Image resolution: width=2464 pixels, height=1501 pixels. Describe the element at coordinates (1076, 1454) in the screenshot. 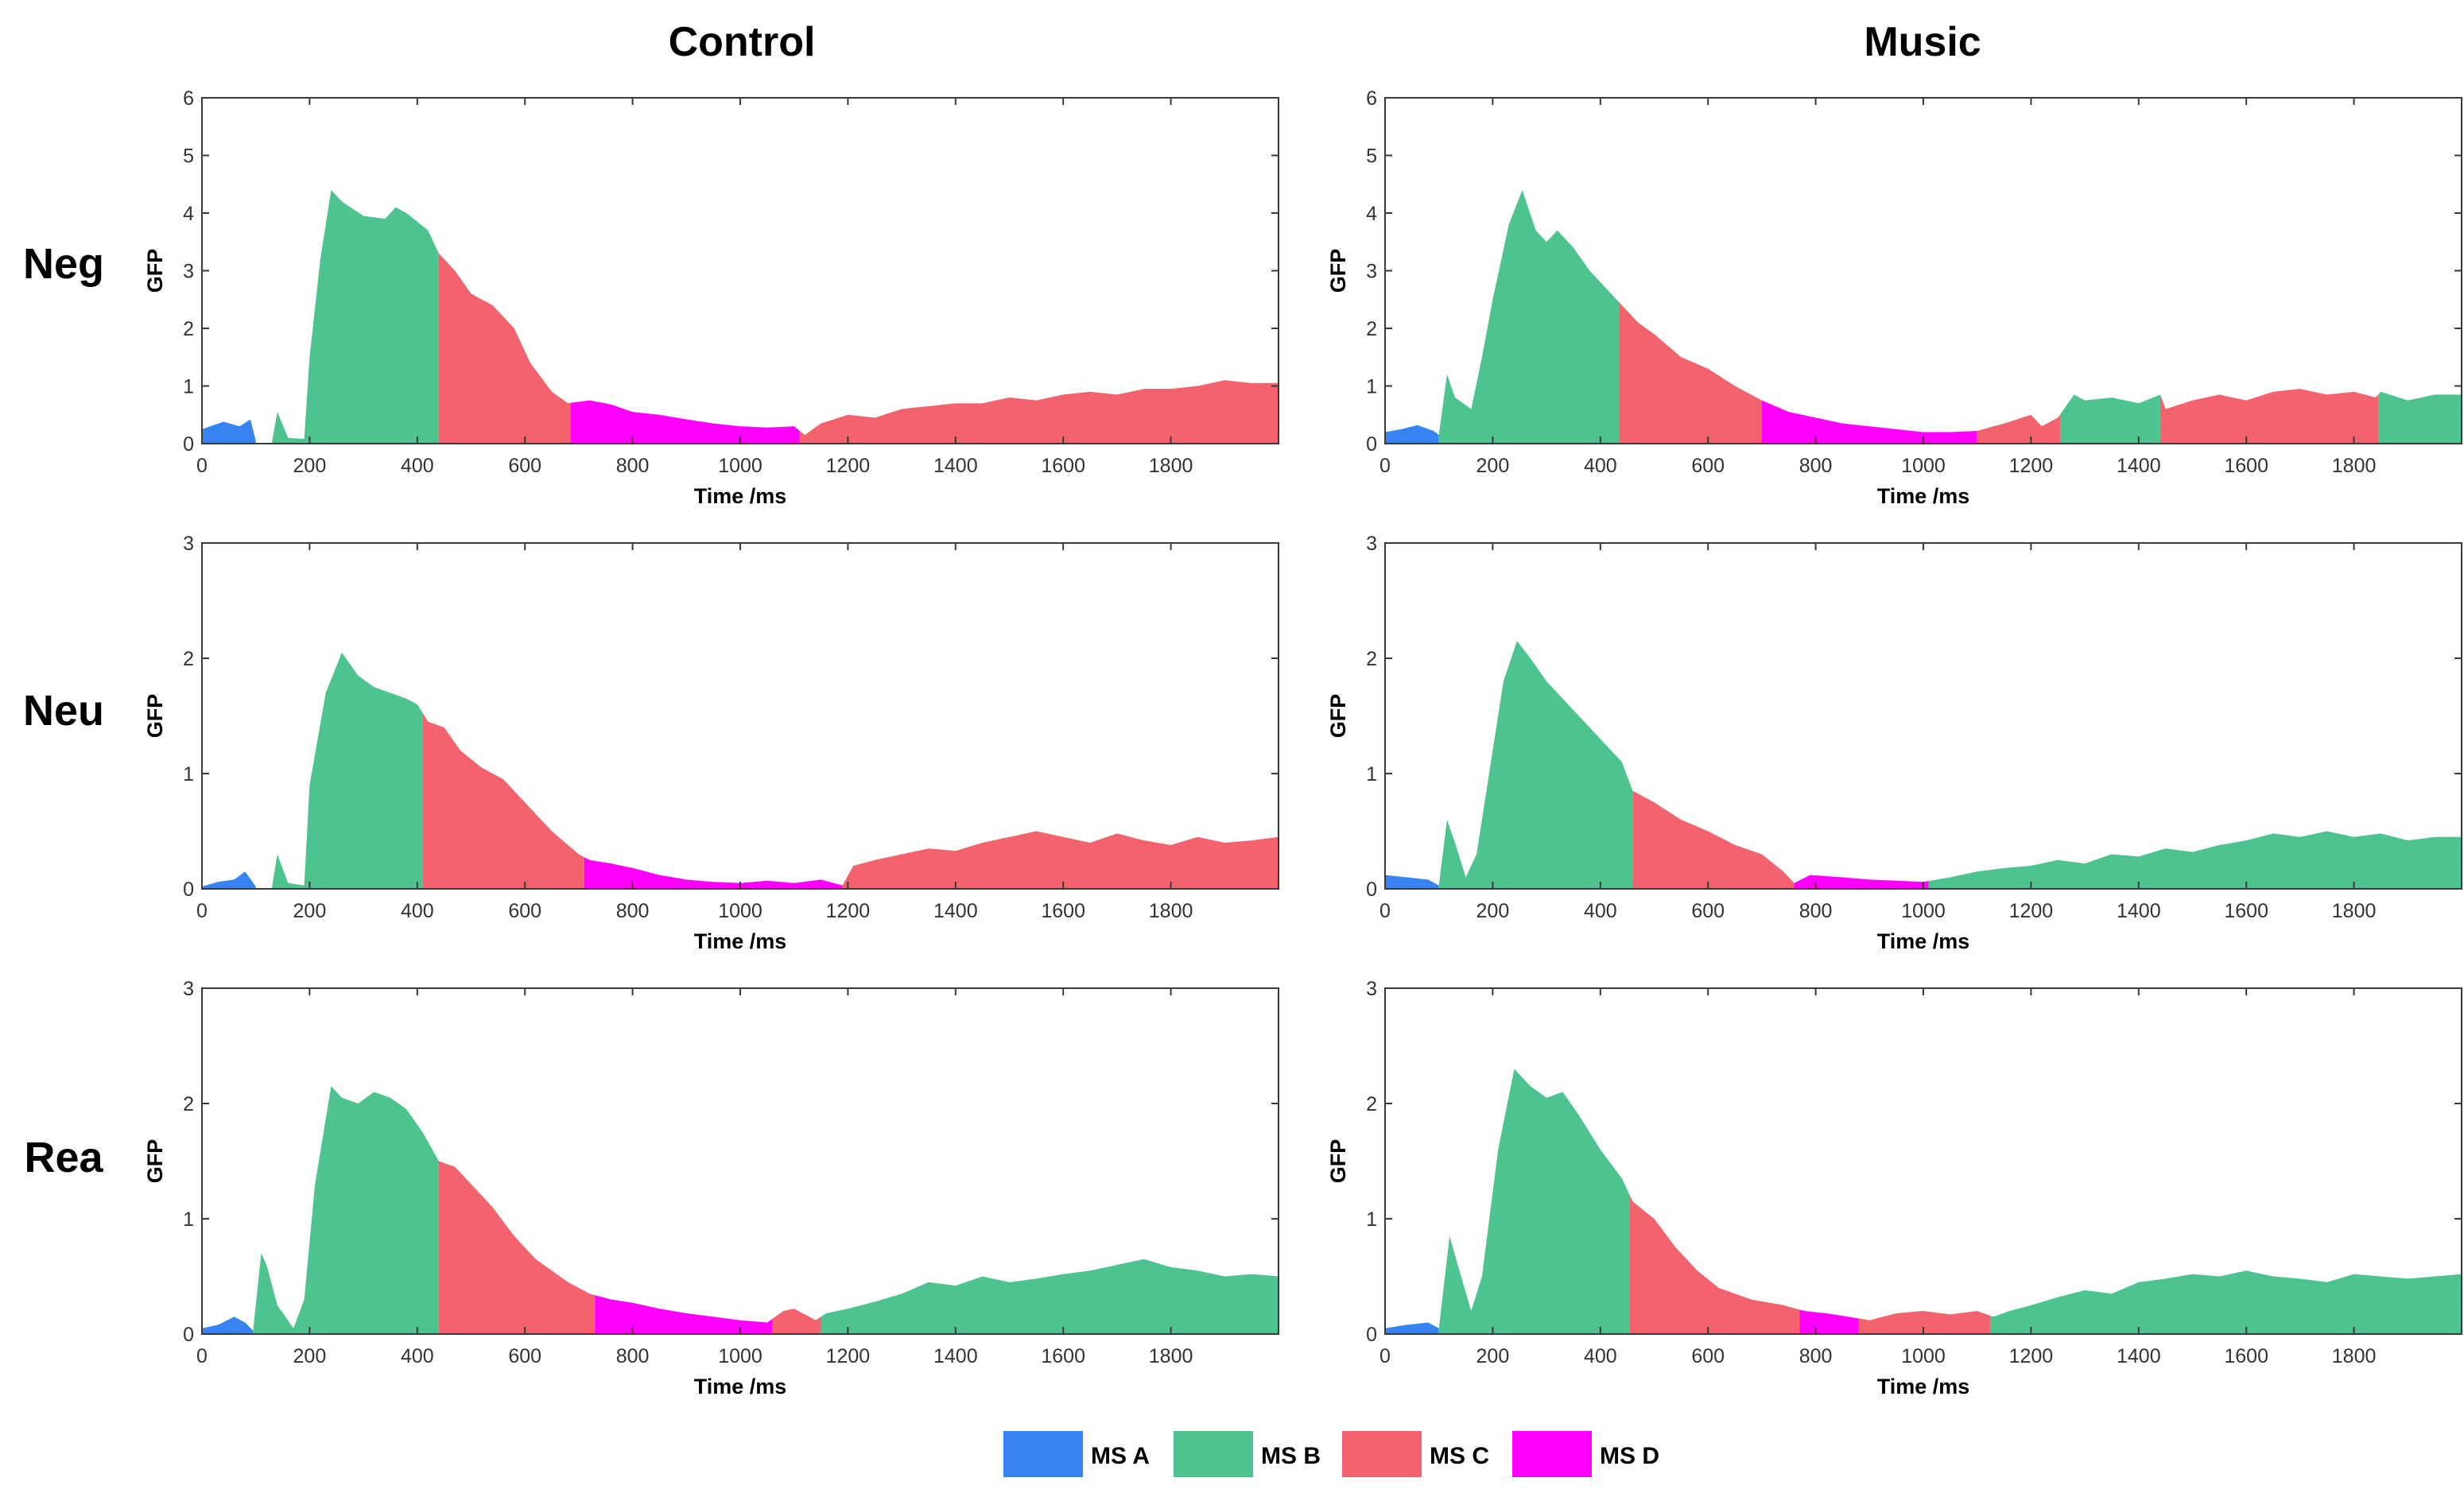

I see `legend-item-ms-a: MS A` at that location.